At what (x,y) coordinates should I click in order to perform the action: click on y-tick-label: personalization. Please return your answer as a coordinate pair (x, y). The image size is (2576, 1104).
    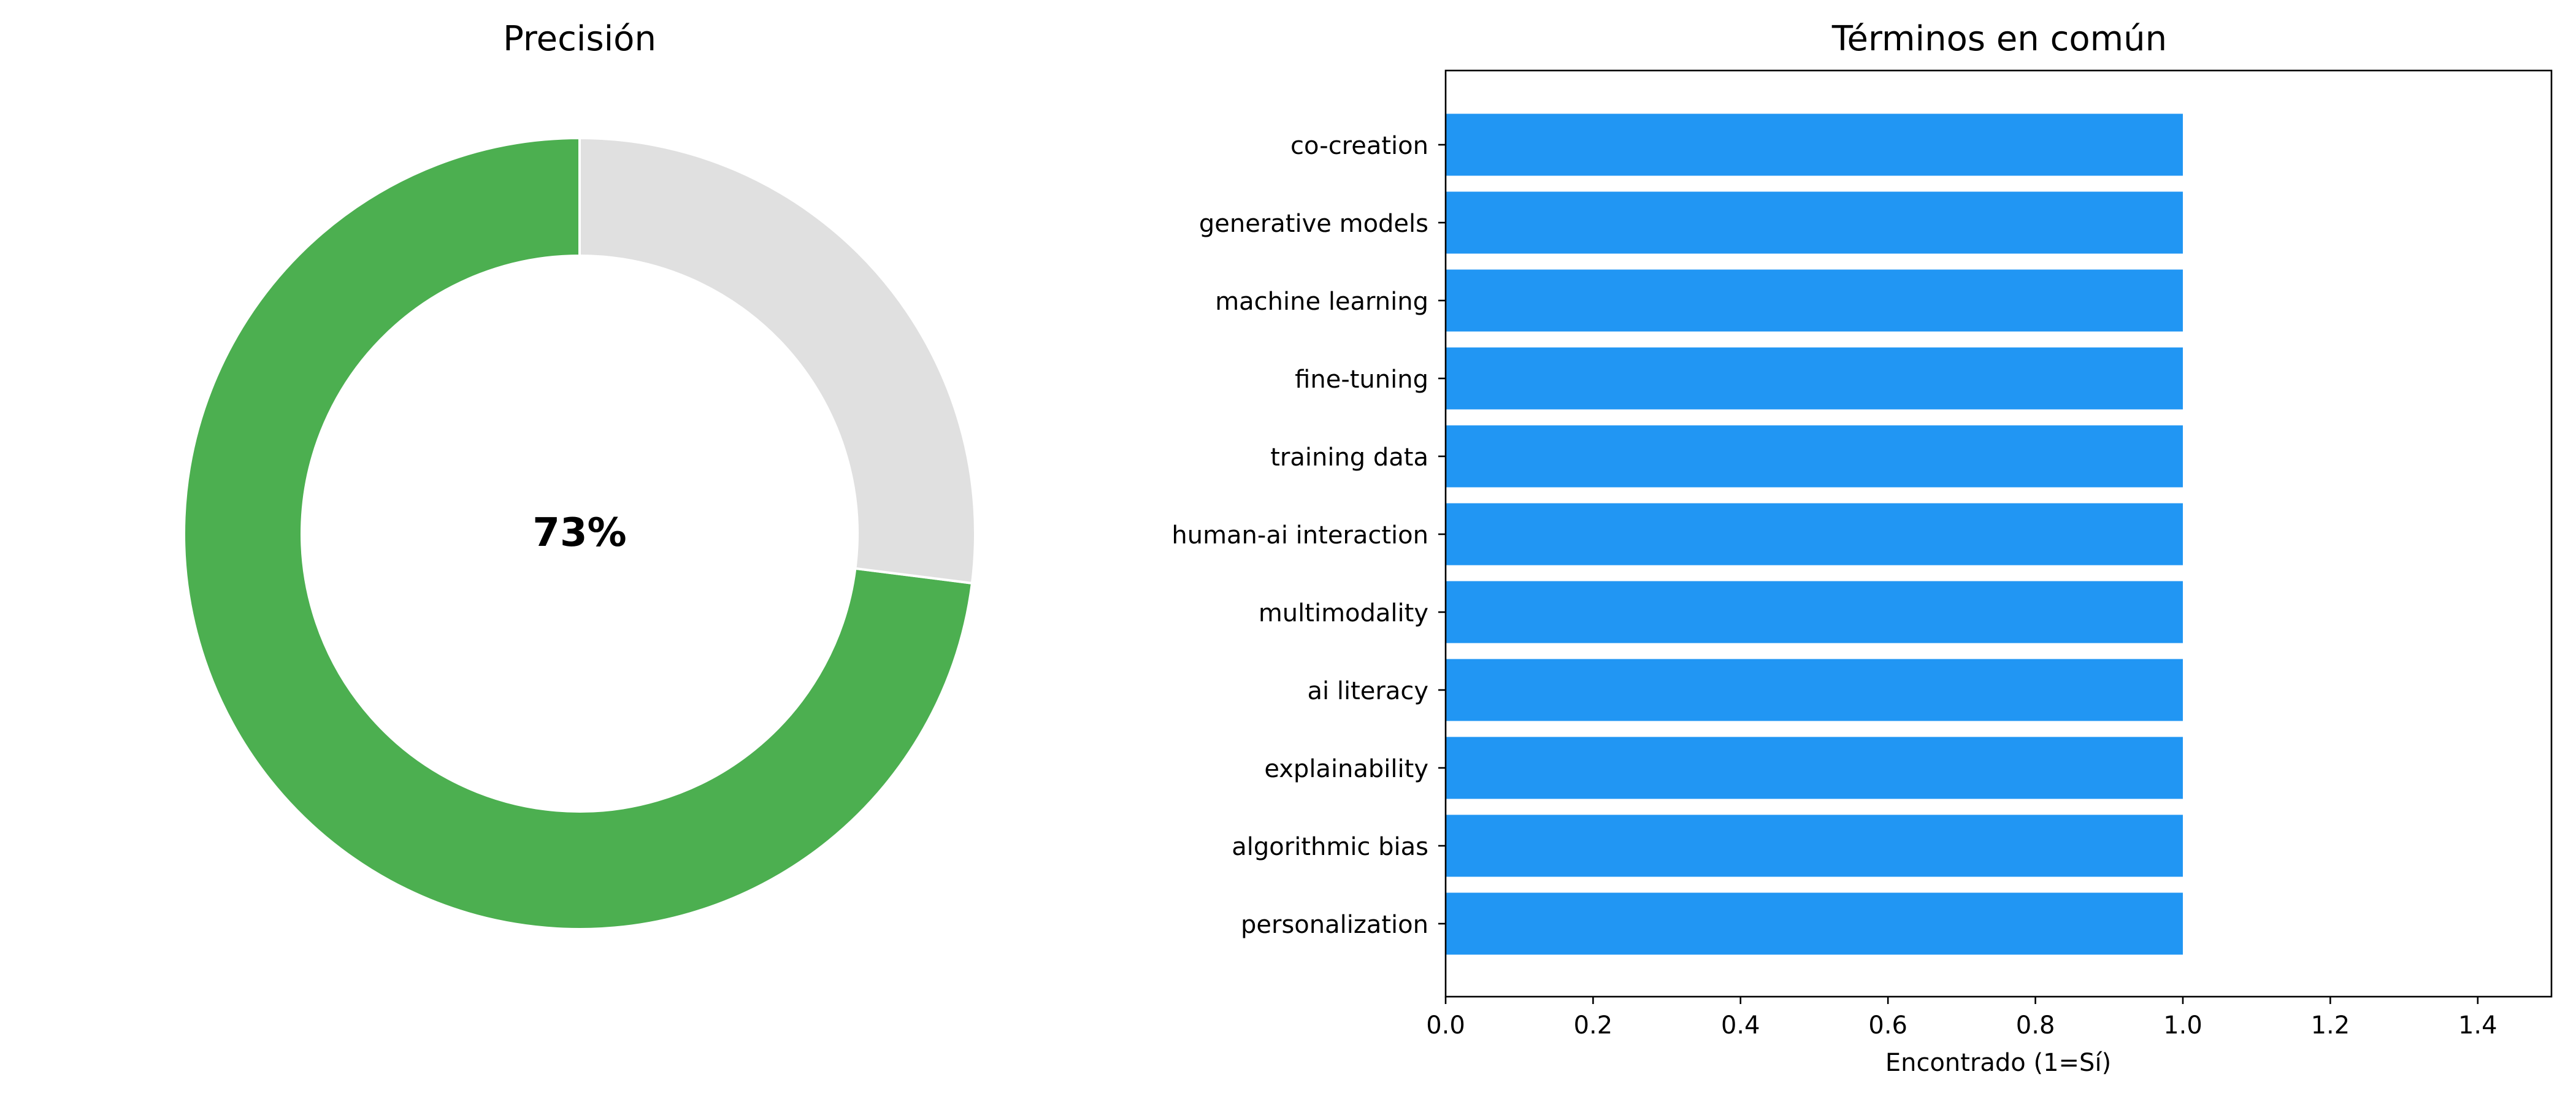
    Looking at the image, I should click on (1334, 925).